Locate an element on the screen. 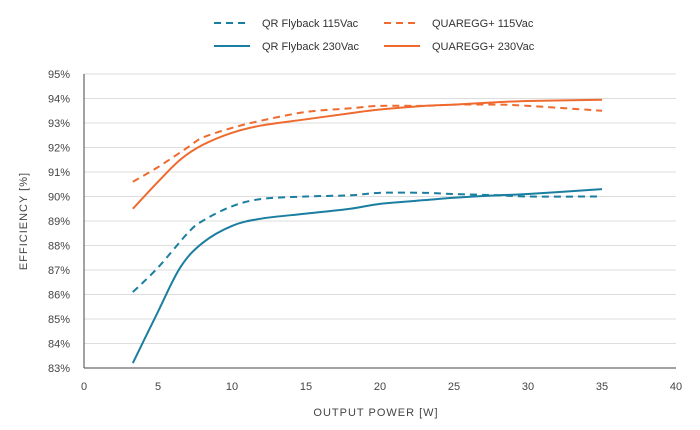  x-tick-label: 30 is located at coordinates (528, 387).